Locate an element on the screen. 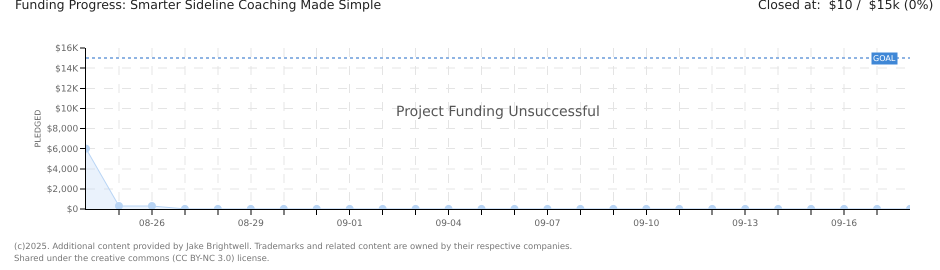 The image size is (940, 270). y-tick-label: $8,000 is located at coordinates (62, 129).